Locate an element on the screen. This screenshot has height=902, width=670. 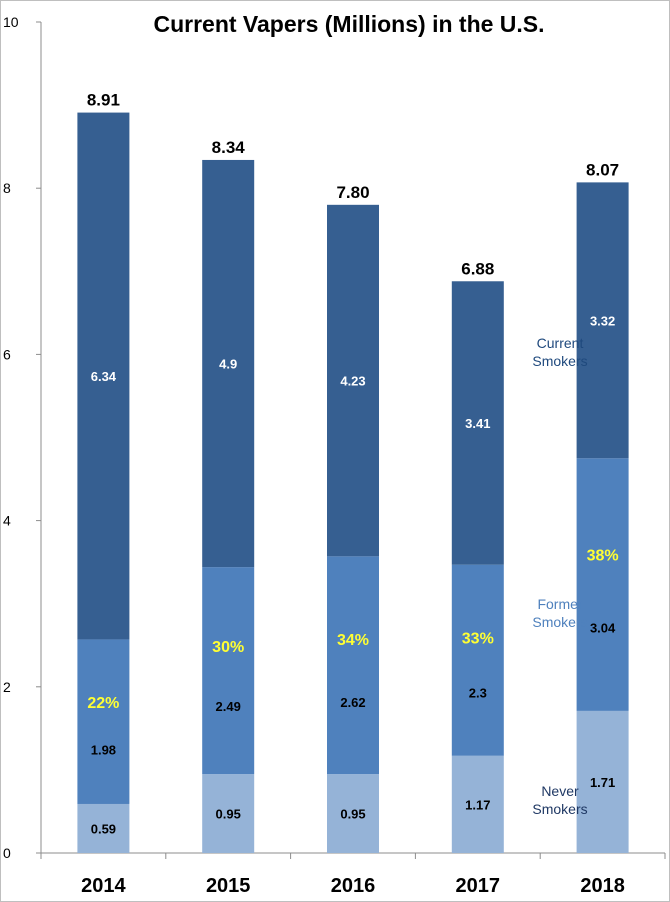
data-label: 3.41 is located at coordinates (477, 423).